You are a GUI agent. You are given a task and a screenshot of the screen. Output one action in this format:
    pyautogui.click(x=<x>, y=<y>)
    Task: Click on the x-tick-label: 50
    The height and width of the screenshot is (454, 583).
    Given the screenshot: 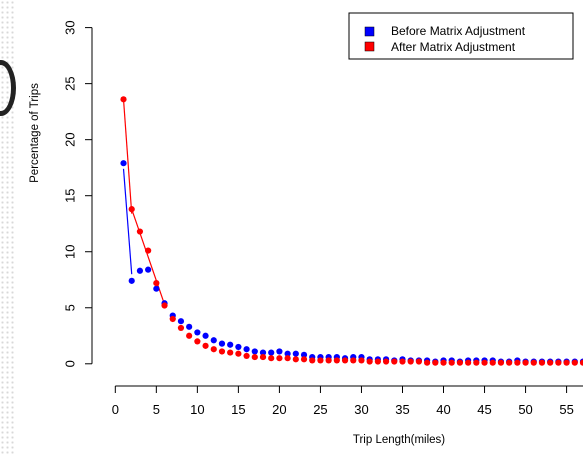 What is the action you would take?
    pyautogui.click(x=525, y=409)
    